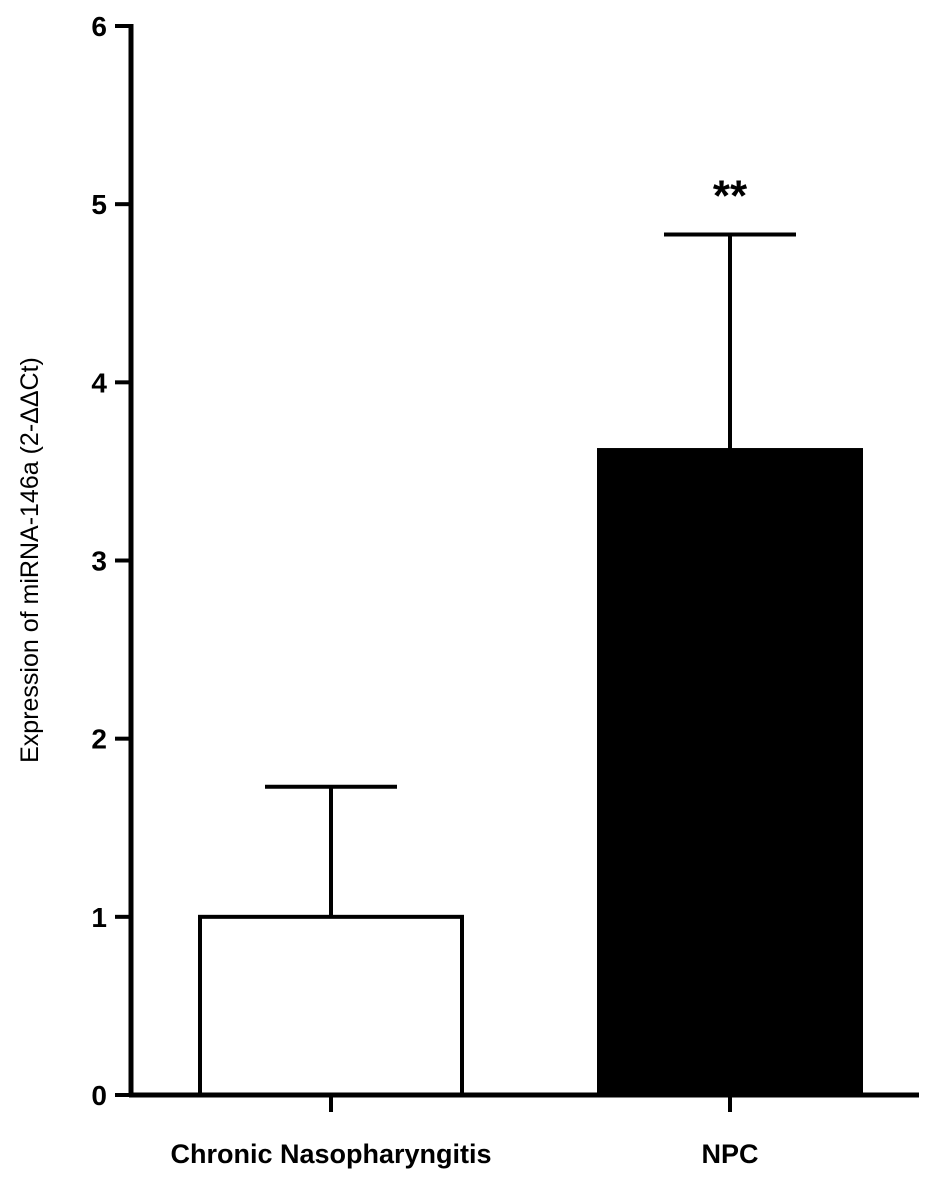 This screenshot has height=1181, width=945. Describe the element at coordinates (524, 1102) in the screenshot. I see `x-axis` at that location.